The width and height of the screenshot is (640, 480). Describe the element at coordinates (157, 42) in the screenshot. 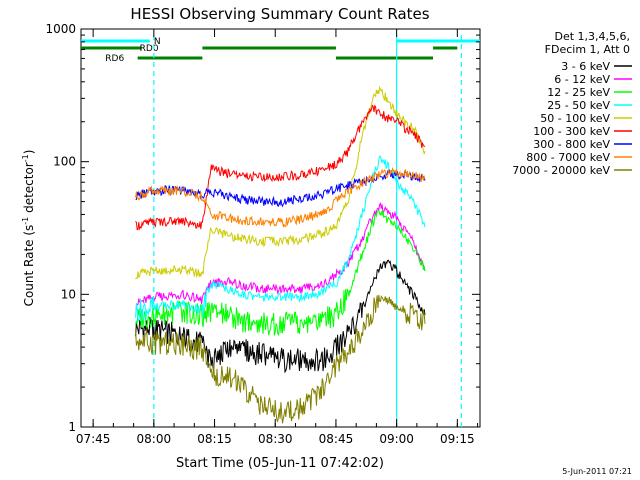

I see `flag-label-n: N` at that location.